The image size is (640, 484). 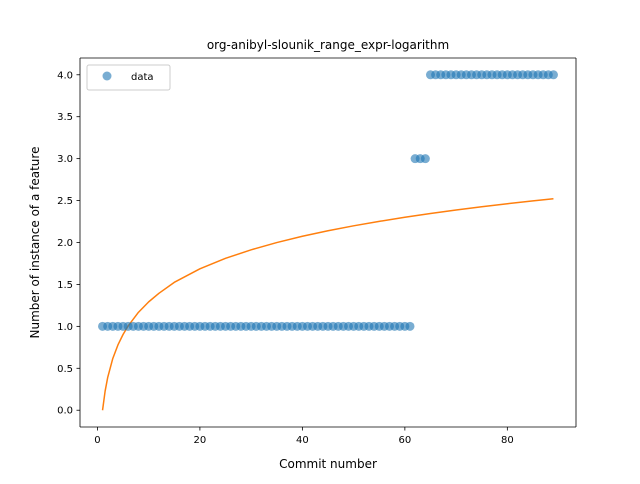 What do you see at coordinates (65, 327) in the screenshot?
I see `y-tick-label: 1.0` at bounding box center [65, 327].